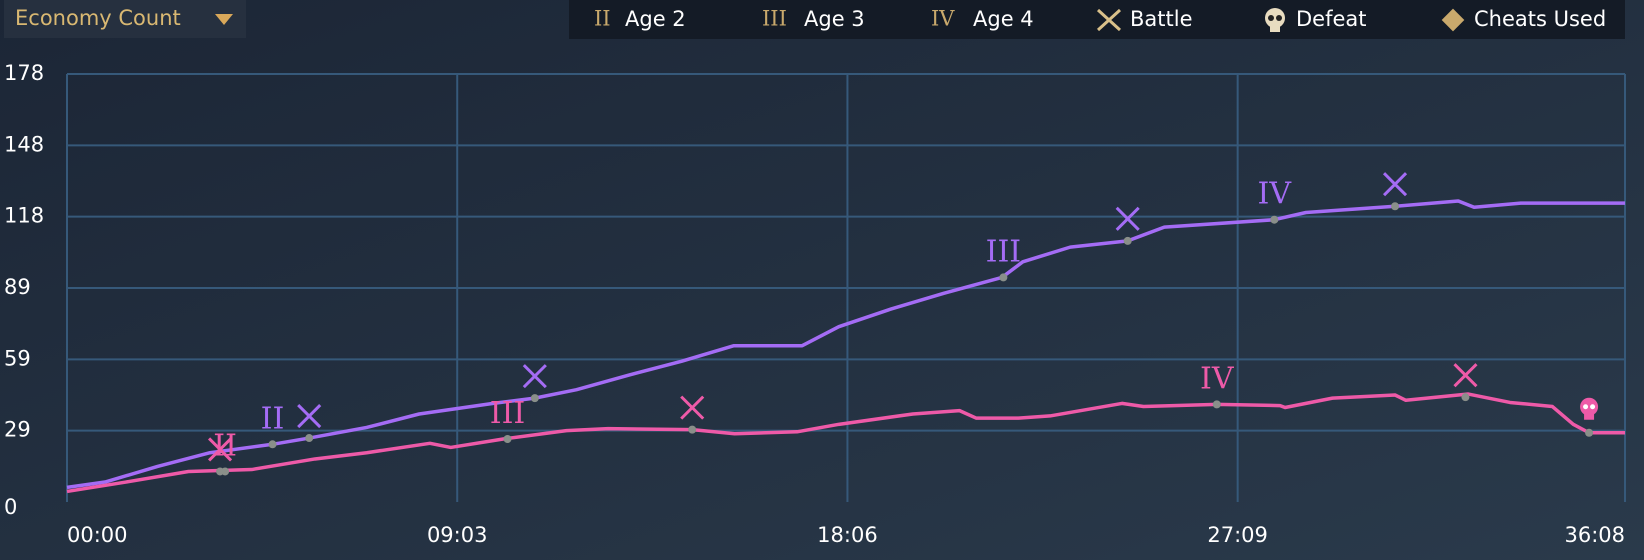  What do you see at coordinates (847, 535) in the screenshot?
I see `x-tick-label: 18:06` at bounding box center [847, 535].